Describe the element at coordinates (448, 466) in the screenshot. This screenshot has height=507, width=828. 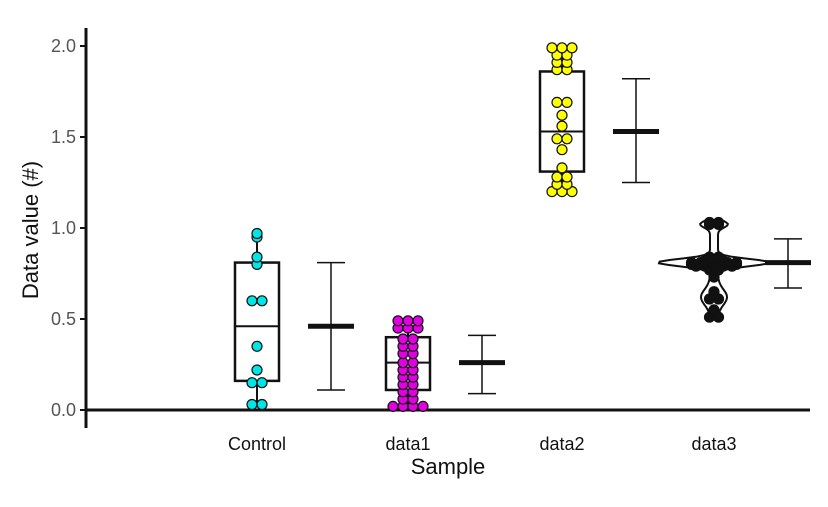
I see `x-axis-title: Sample` at that location.